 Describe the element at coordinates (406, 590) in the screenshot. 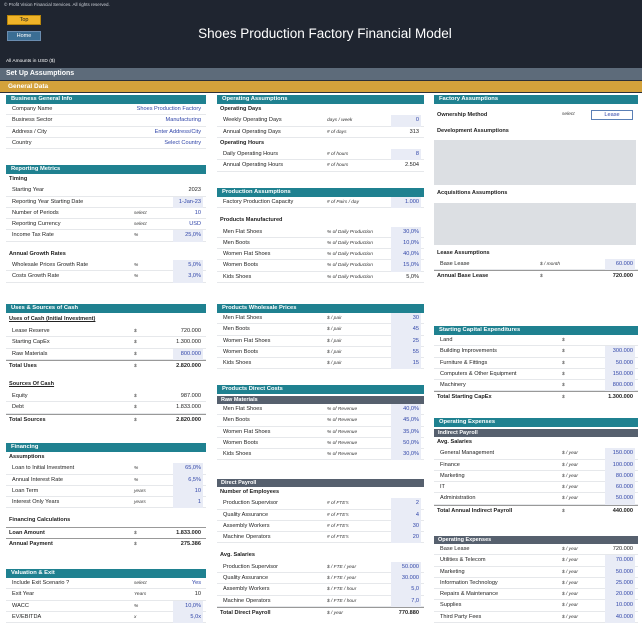

I see `row-value: 5,0` at that location.